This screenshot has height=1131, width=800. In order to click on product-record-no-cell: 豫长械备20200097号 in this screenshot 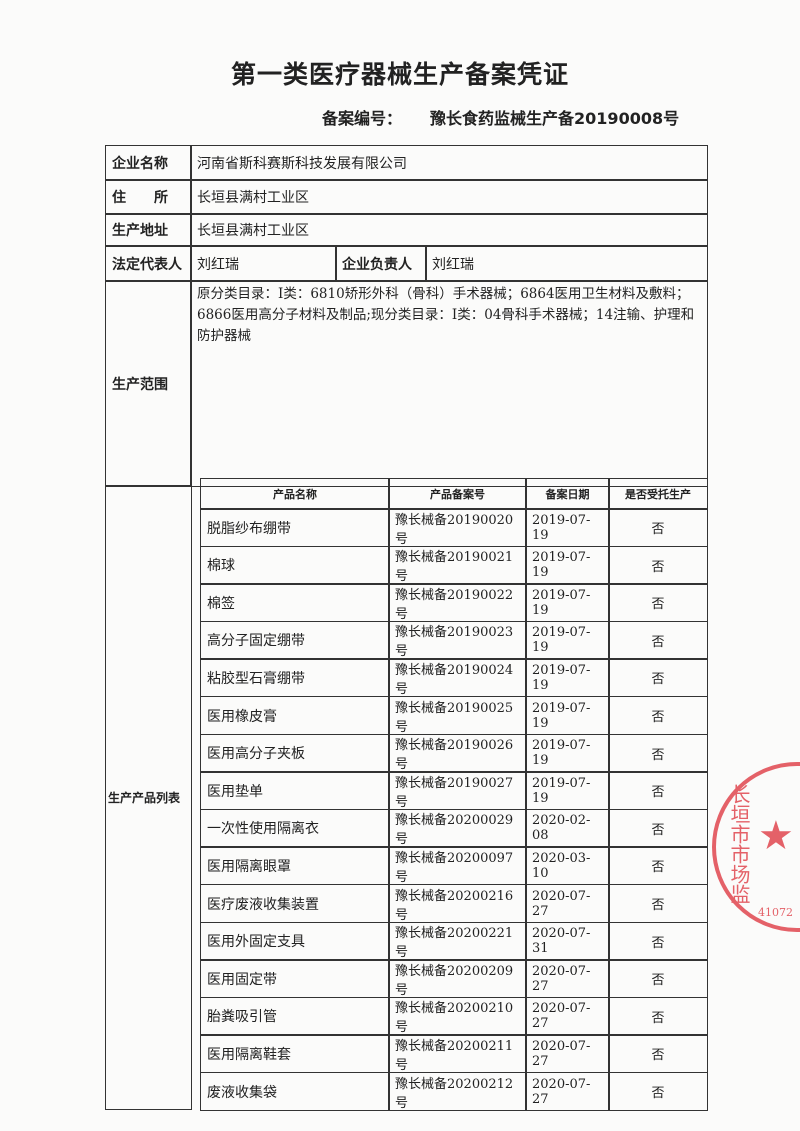, I will do `click(457, 866)`.